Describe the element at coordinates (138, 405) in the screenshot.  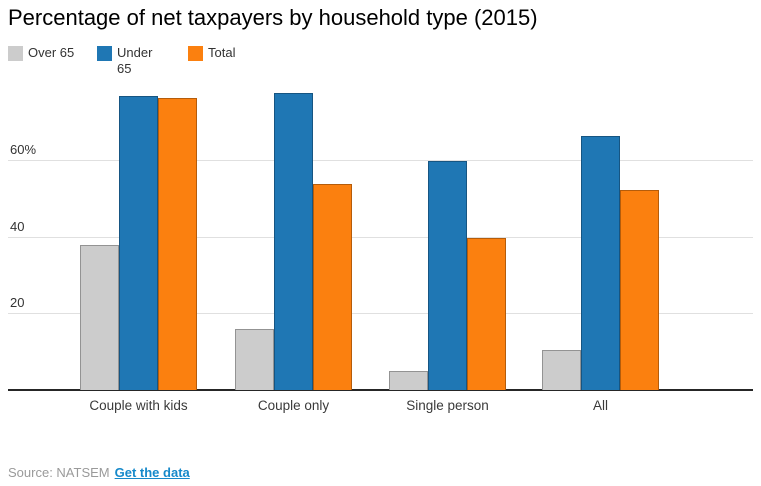
I see `x-axis-label: Couple with kids` at that location.